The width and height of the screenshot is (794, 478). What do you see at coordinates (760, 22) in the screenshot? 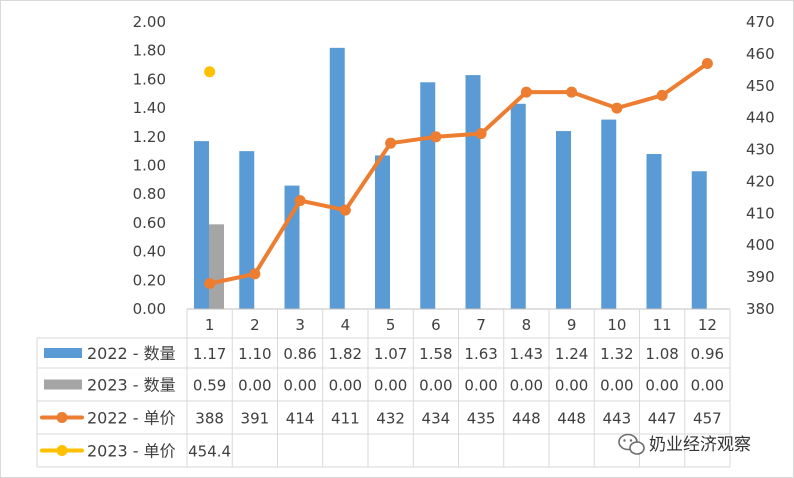
I see `right-axis-tick-label: 470` at bounding box center [760, 22].